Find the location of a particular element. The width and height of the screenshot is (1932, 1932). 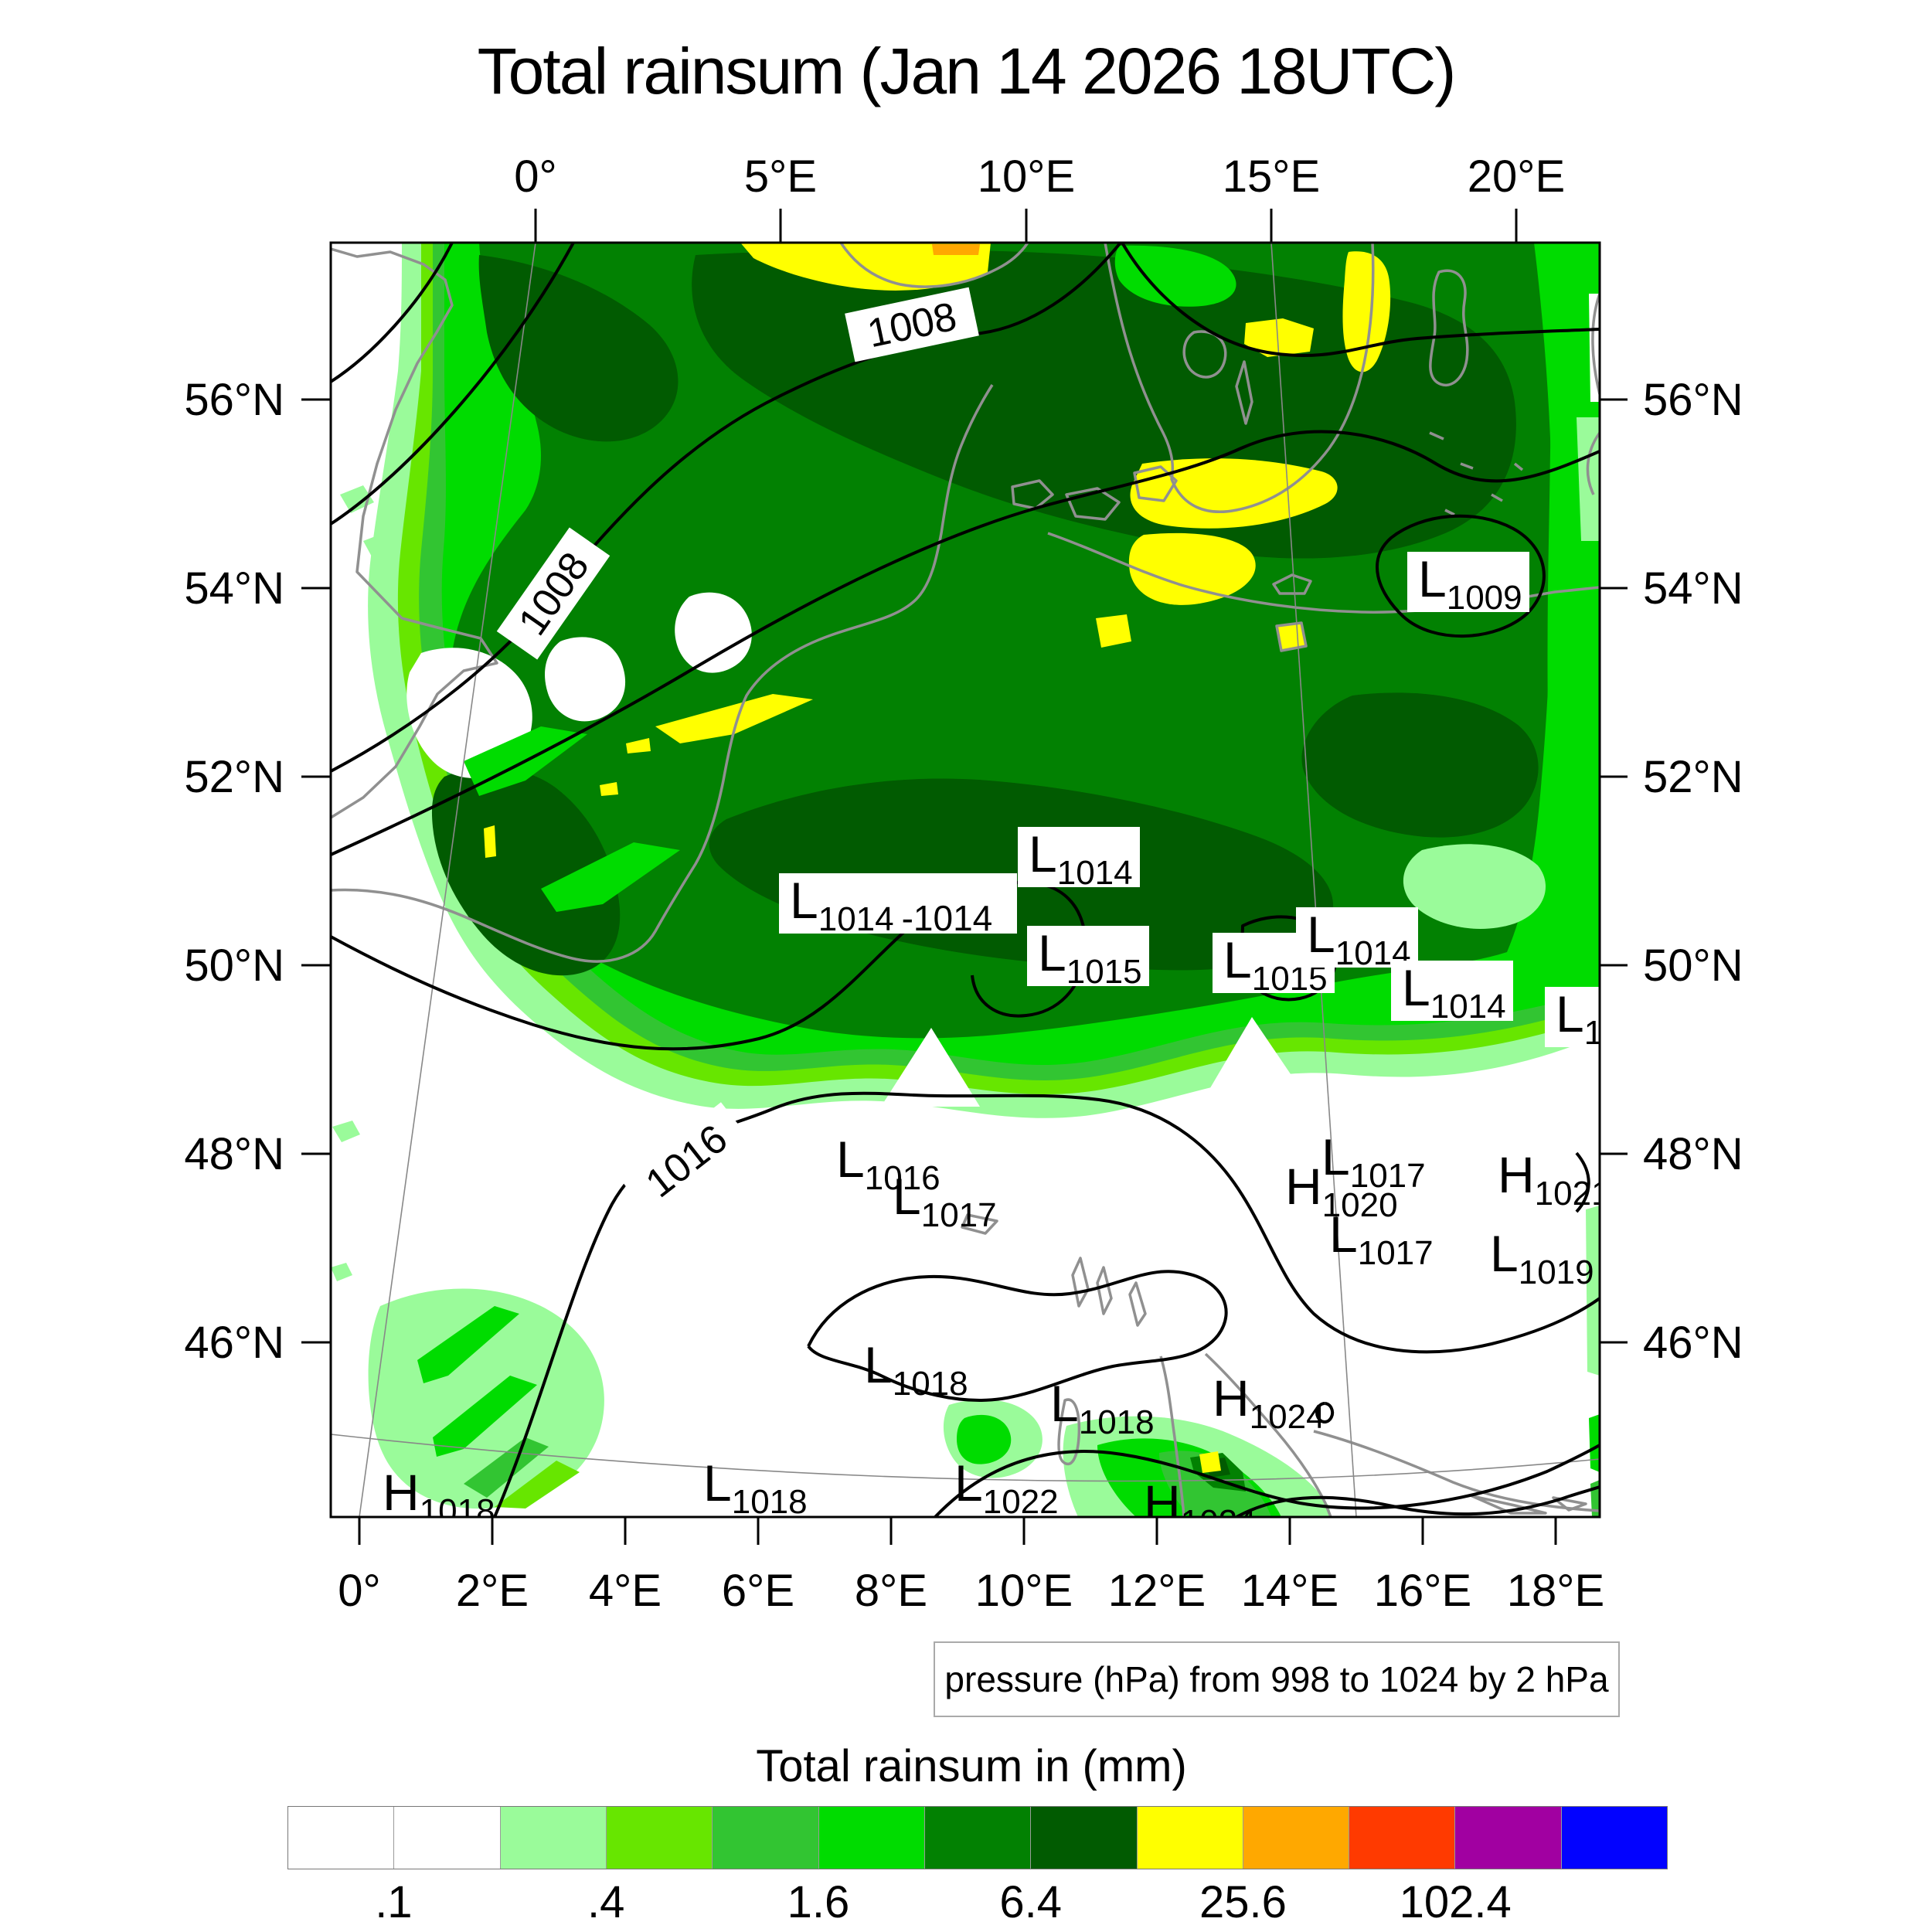

meridian-0E is located at coordinates (447, 880).